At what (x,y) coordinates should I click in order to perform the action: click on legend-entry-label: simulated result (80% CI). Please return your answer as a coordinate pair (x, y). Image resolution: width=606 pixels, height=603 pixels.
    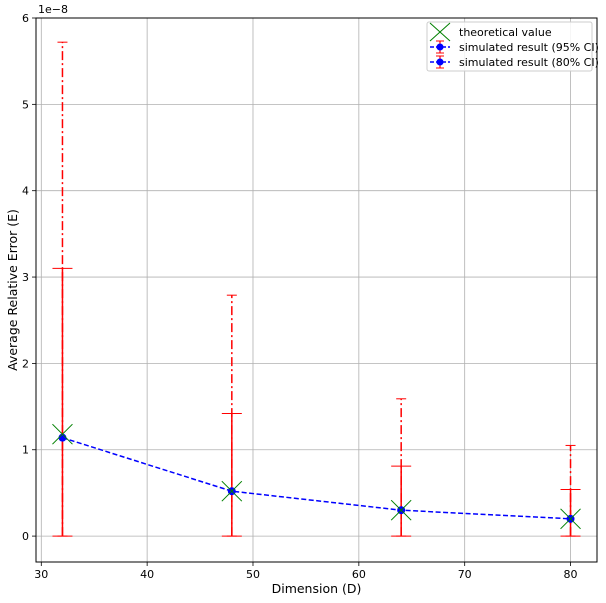
    Looking at the image, I should click on (529, 62).